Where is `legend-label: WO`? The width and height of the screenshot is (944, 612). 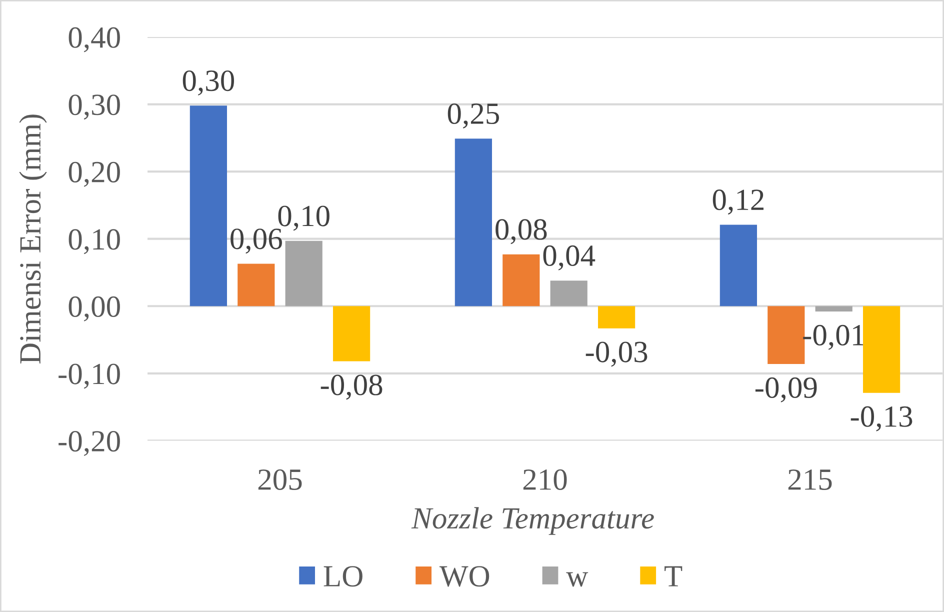
legend-label: WO is located at coordinates (464, 576).